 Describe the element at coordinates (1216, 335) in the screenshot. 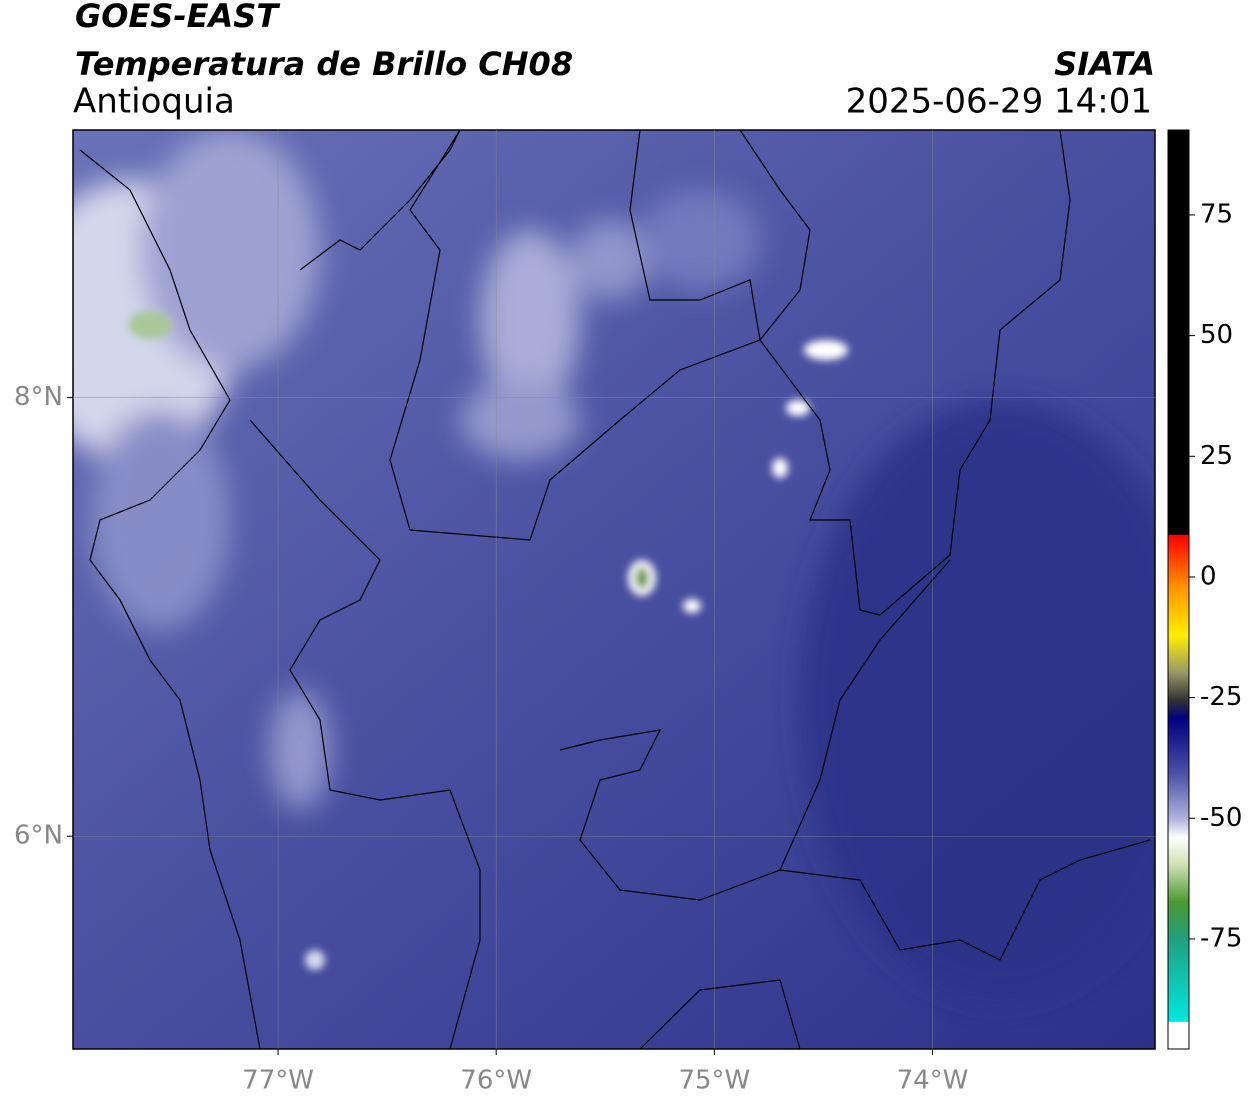

I see `colorbar-tick-label: 50` at that location.